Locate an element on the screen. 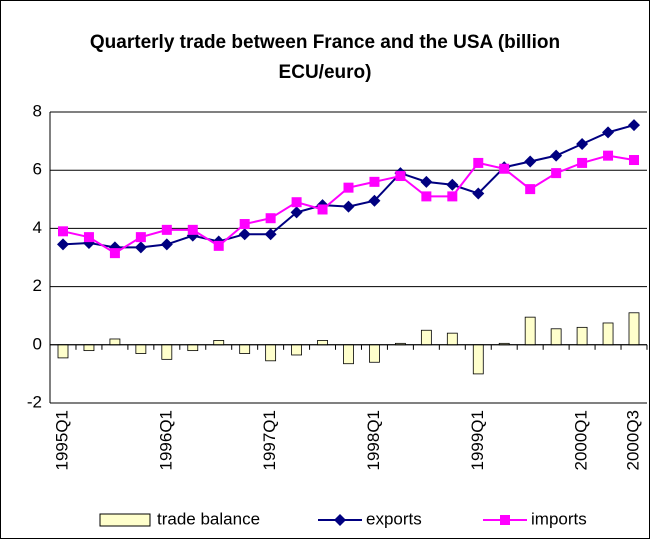 This screenshot has height=540, width=651. x-tick-label: 1999Q1 is located at coordinates (477, 440).